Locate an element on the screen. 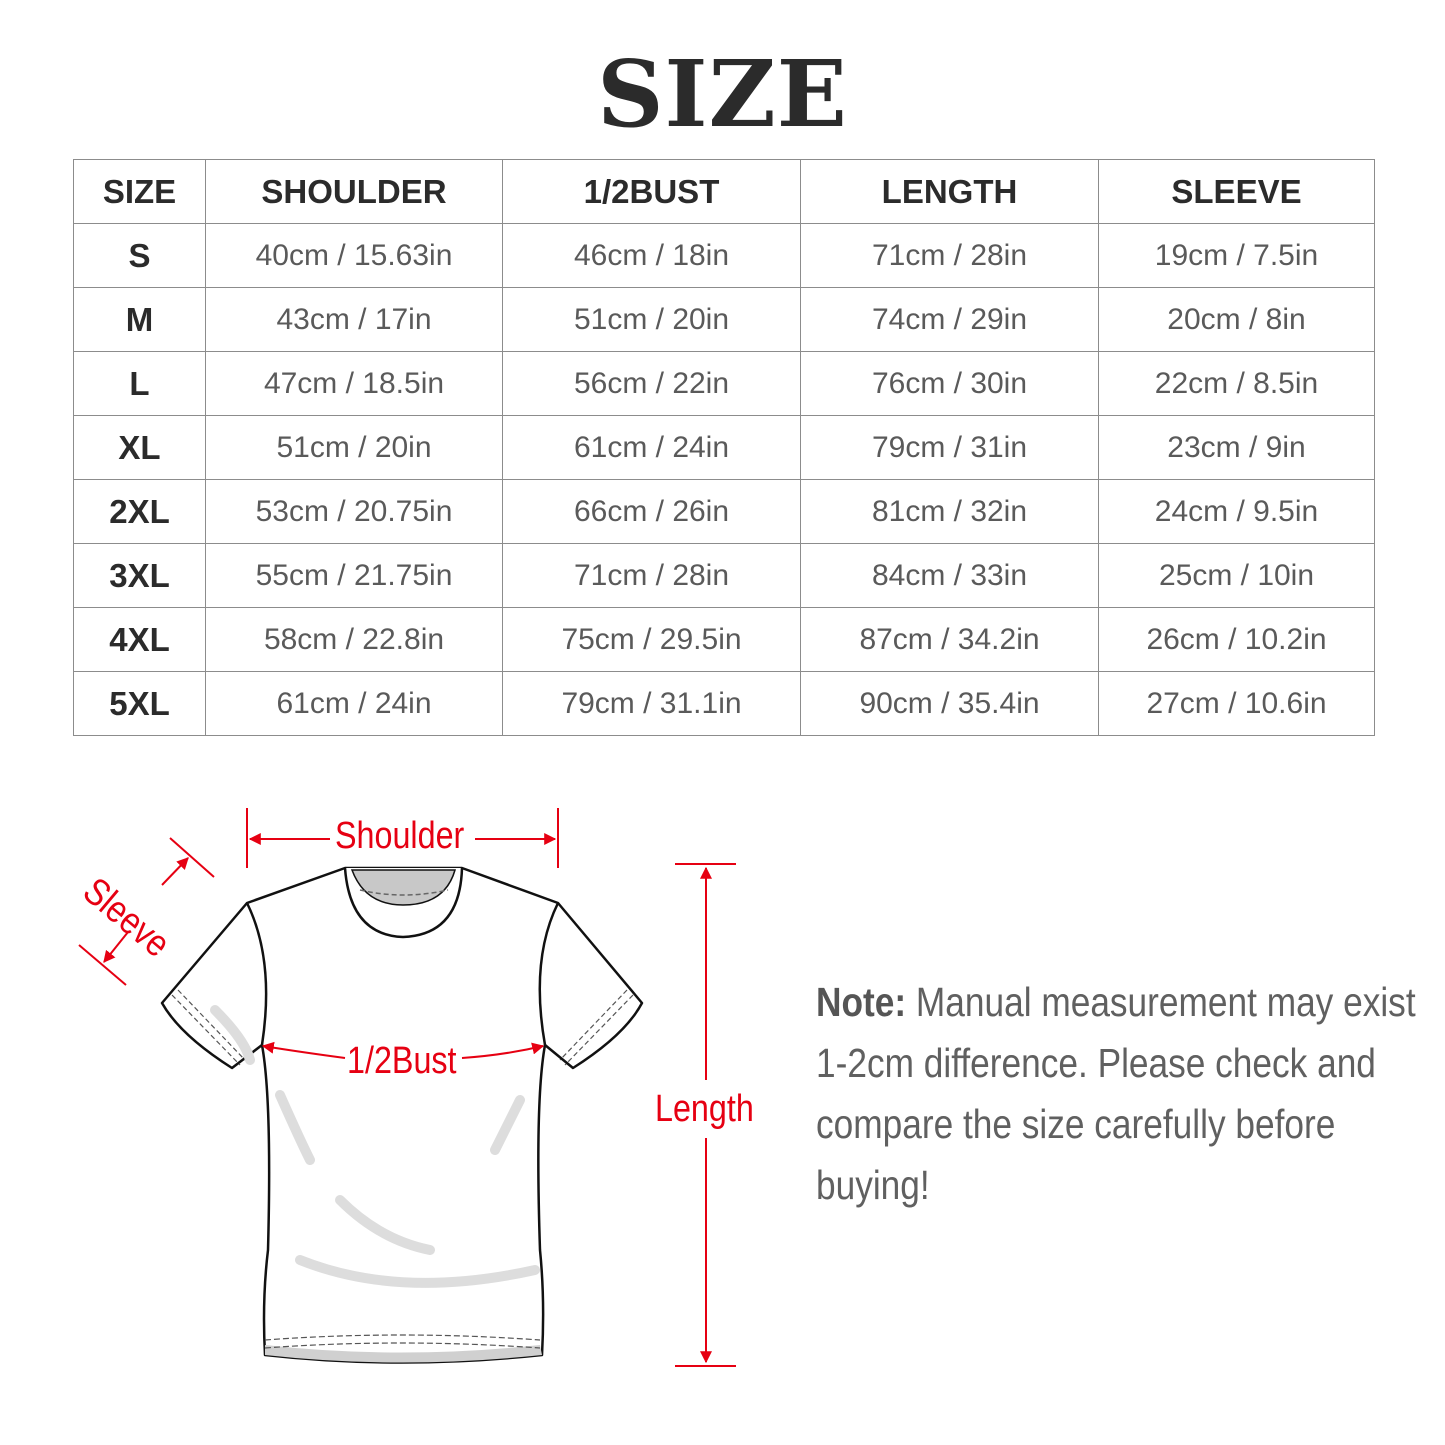 The height and width of the screenshot is (1445, 1445). column-header: SIZE is located at coordinates (139, 191).